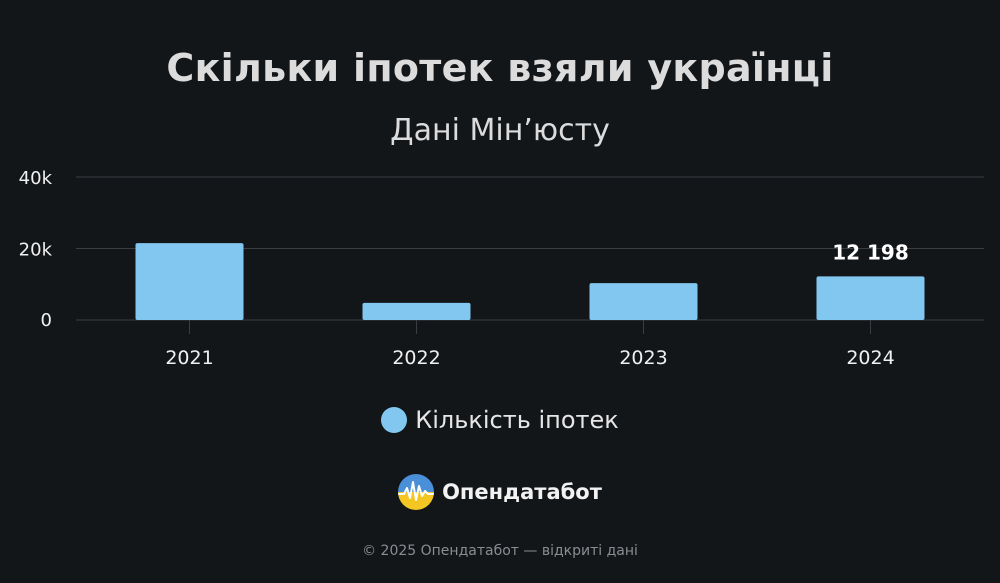  Describe the element at coordinates (46, 320) in the screenshot. I see `y-tick-label: 0` at that location.